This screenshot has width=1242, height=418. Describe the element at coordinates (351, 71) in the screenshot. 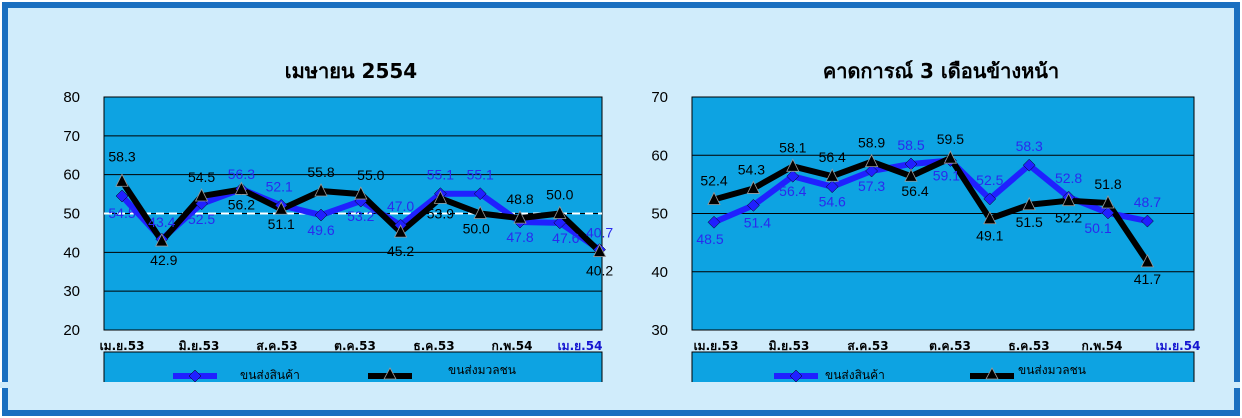

I see `chart-title: เมษายน 2554` at that location.